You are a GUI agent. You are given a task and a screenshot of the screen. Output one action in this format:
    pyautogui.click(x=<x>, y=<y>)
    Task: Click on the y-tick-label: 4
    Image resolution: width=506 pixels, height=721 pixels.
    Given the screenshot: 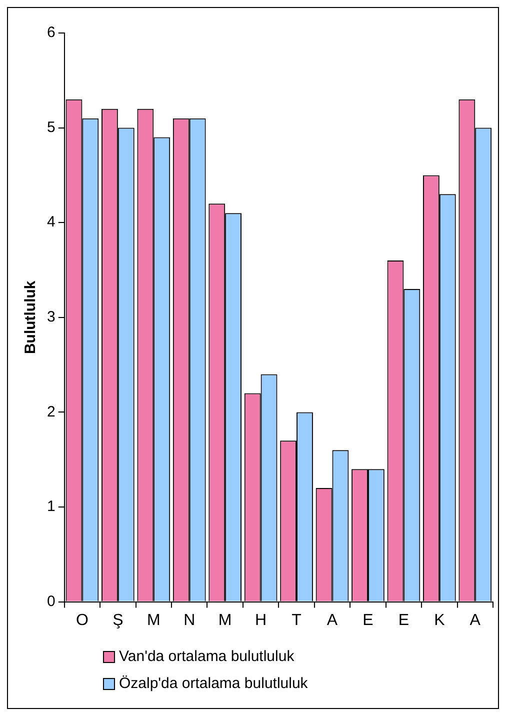 What is the action you would take?
    pyautogui.click(x=51, y=222)
    